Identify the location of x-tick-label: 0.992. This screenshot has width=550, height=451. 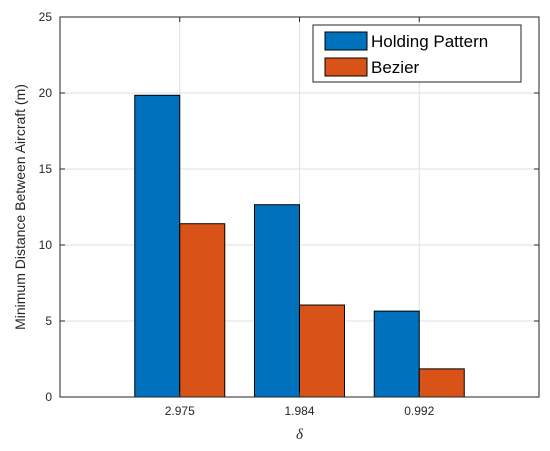
(419, 411).